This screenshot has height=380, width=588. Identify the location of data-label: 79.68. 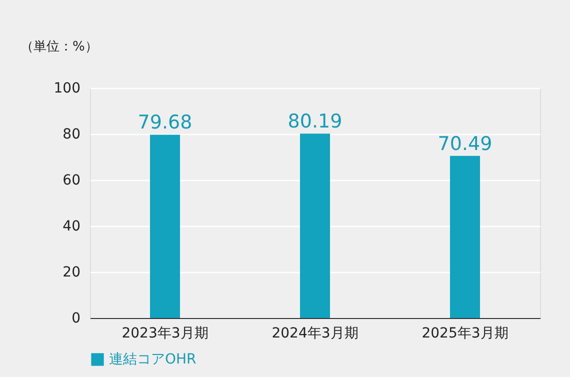
(165, 123).